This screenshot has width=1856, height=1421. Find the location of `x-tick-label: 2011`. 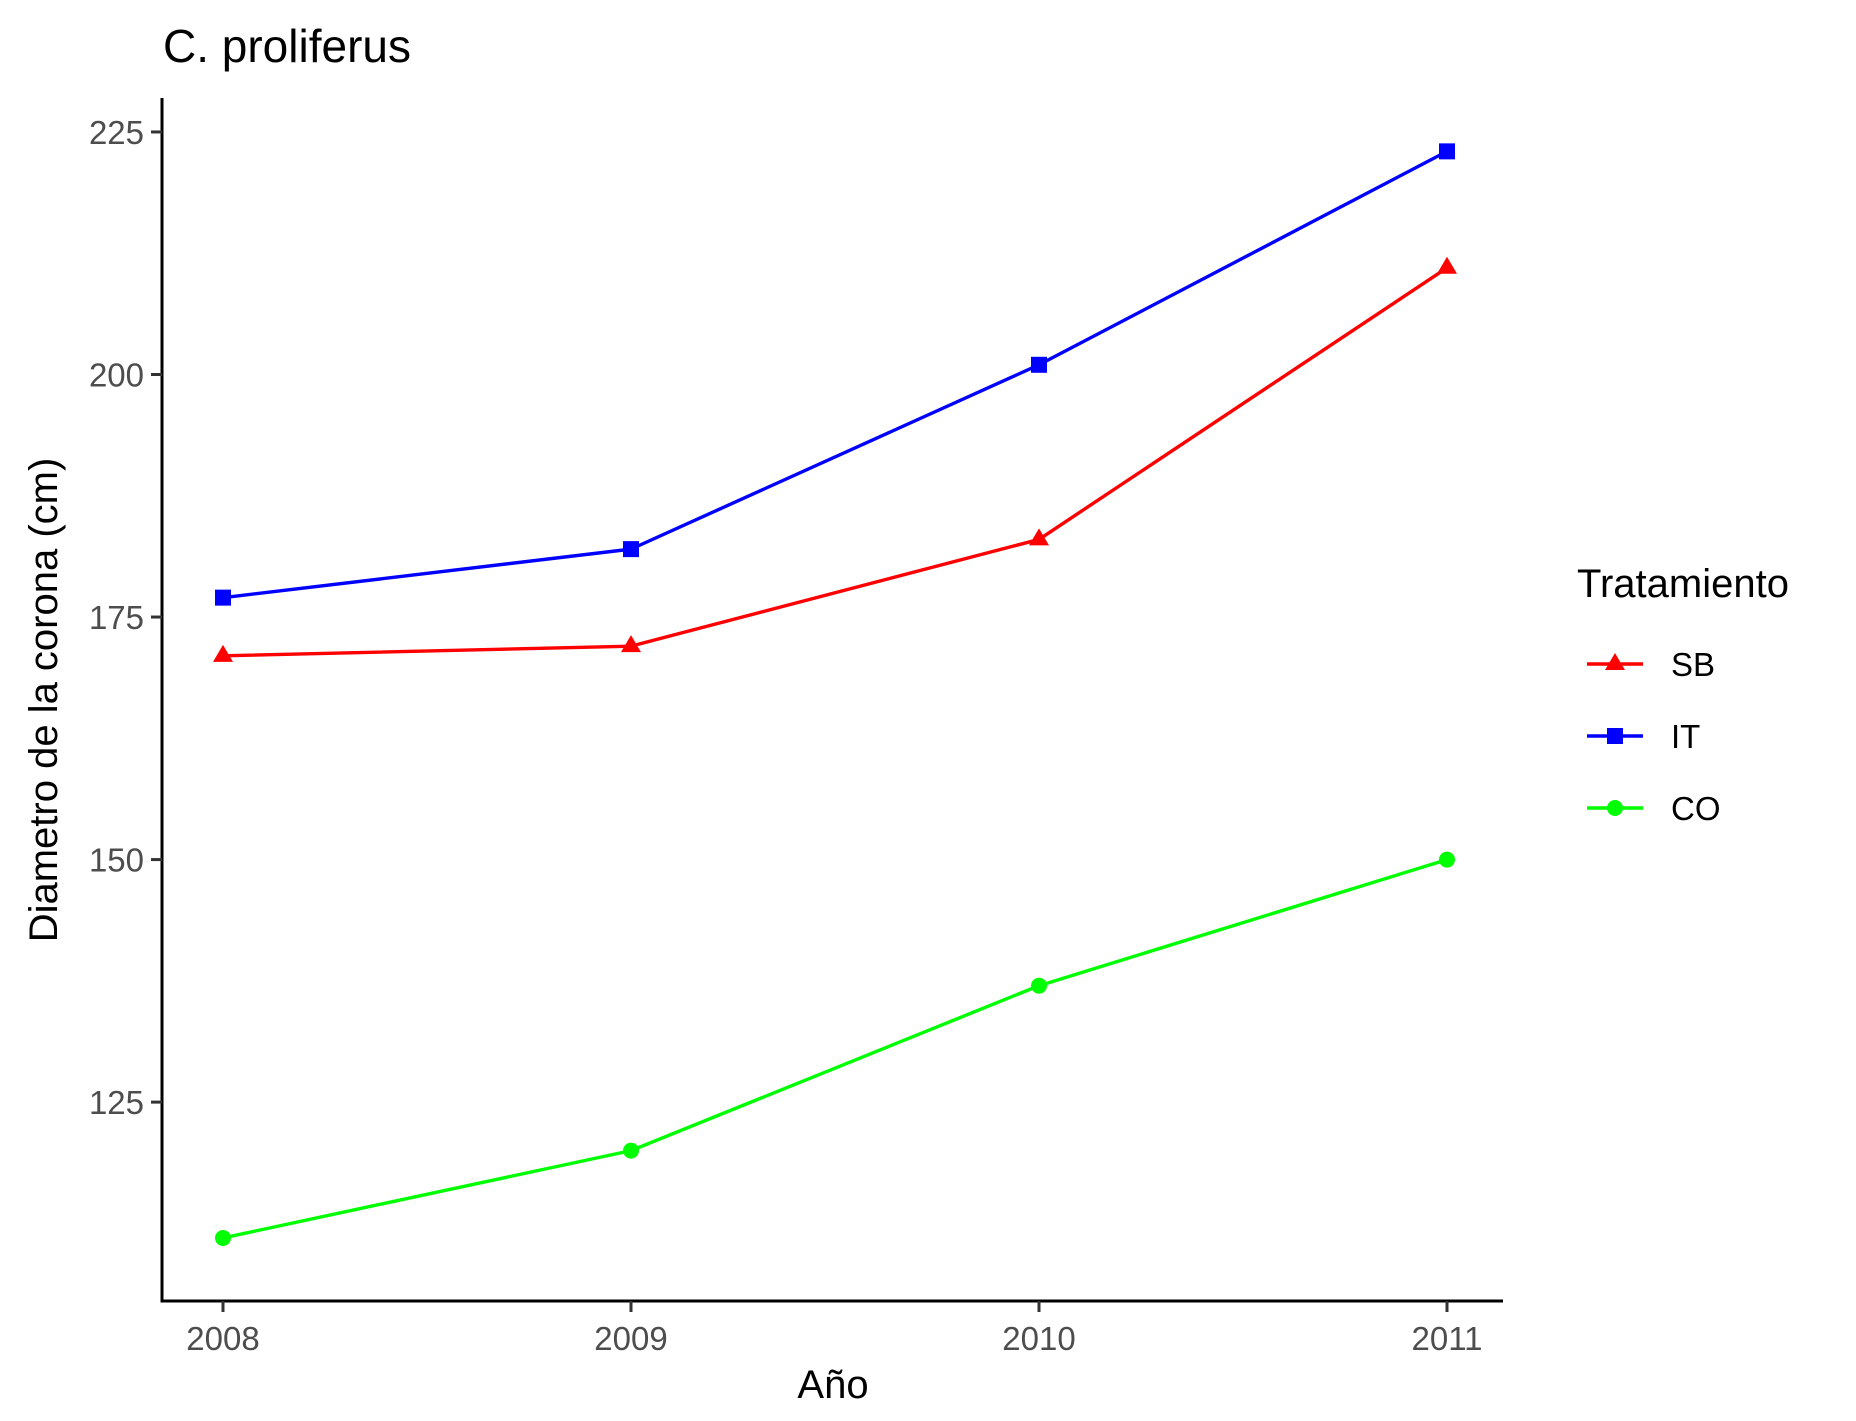

x-tick-label: 2011 is located at coordinates (1447, 1338).